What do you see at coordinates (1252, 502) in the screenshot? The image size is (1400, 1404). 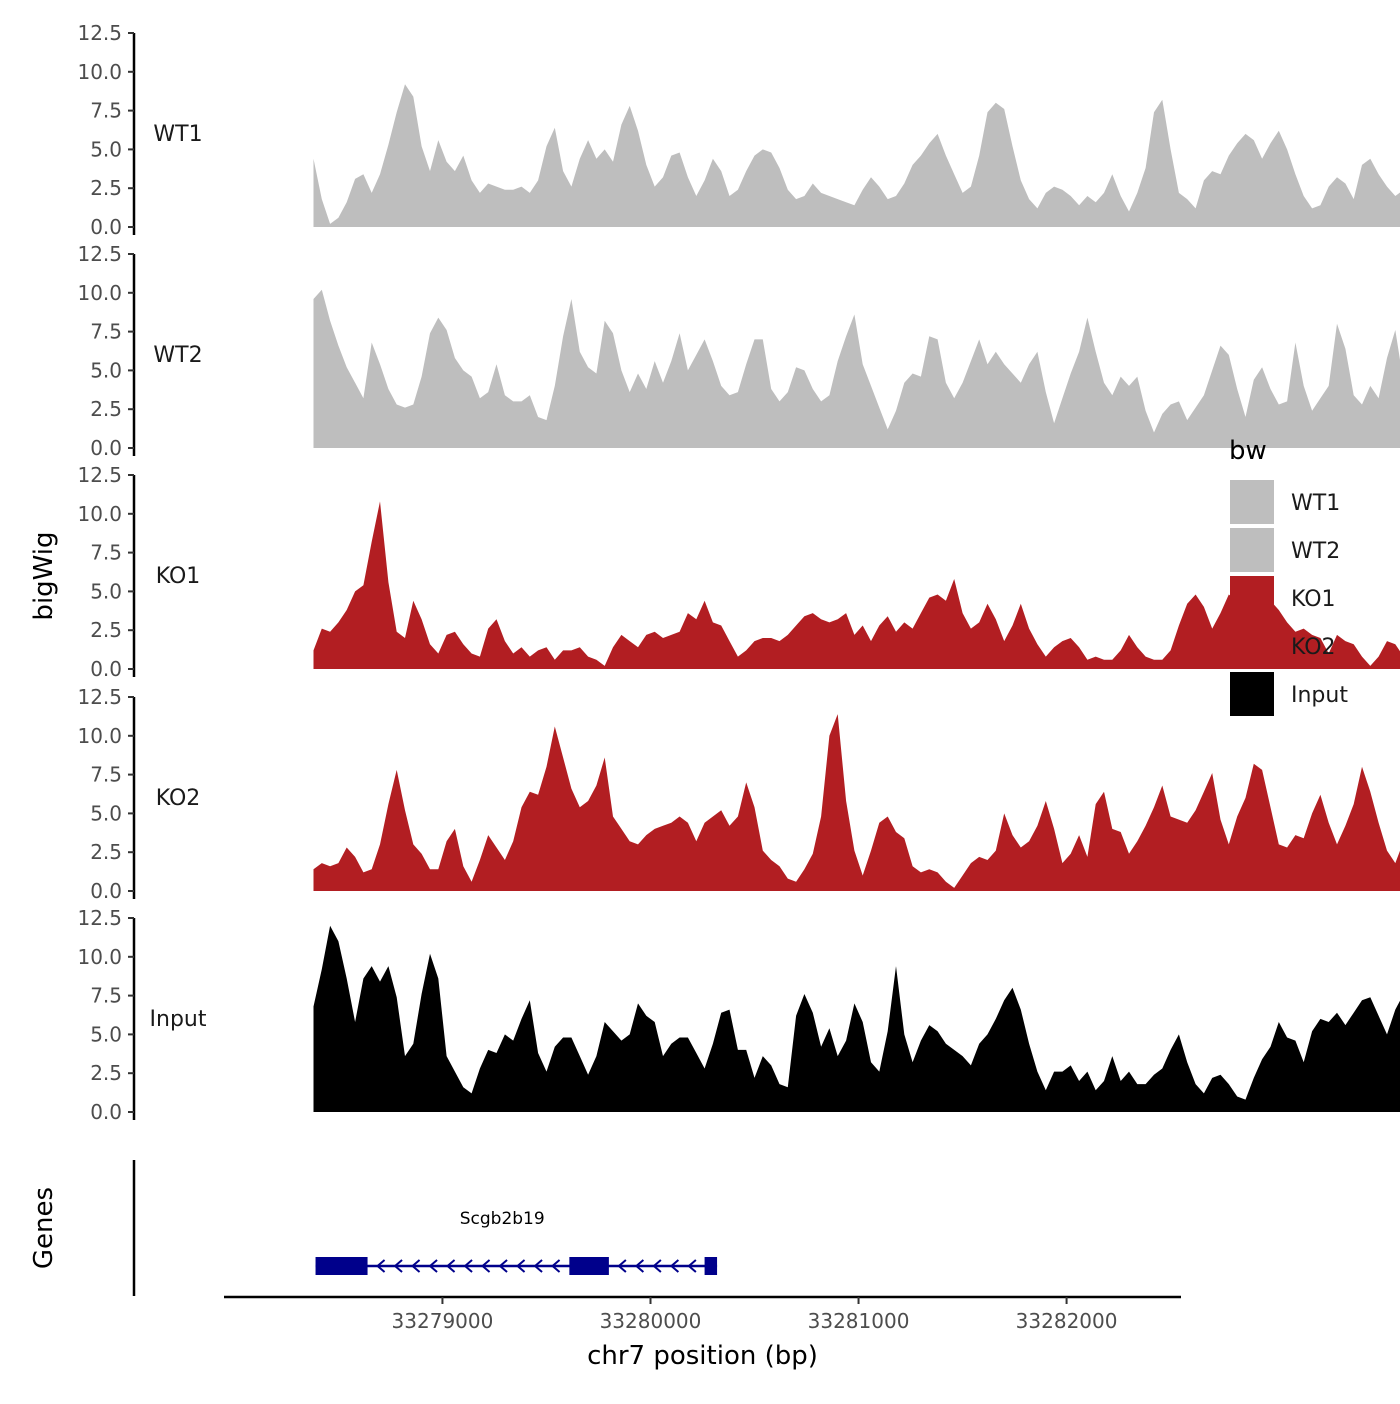 I see `legend-swatch-wt1` at bounding box center [1252, 502].